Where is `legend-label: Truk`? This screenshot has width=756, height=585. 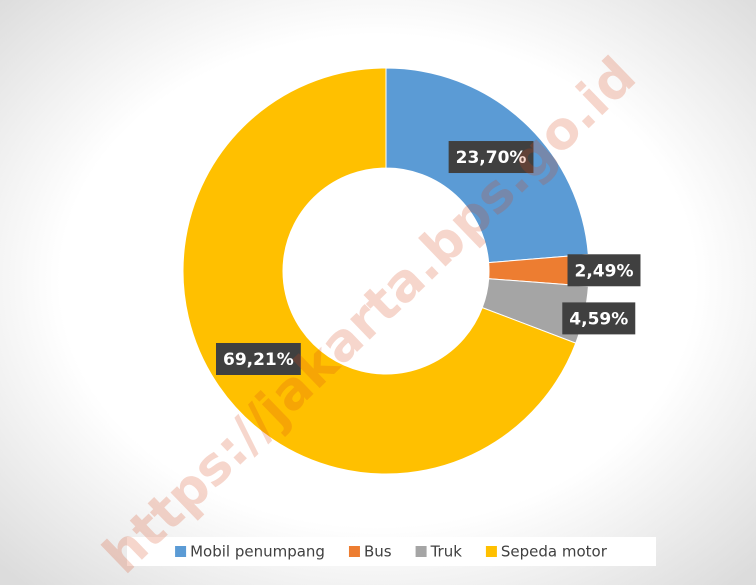
legend-label: Truk is located at coordinates (446, 552).